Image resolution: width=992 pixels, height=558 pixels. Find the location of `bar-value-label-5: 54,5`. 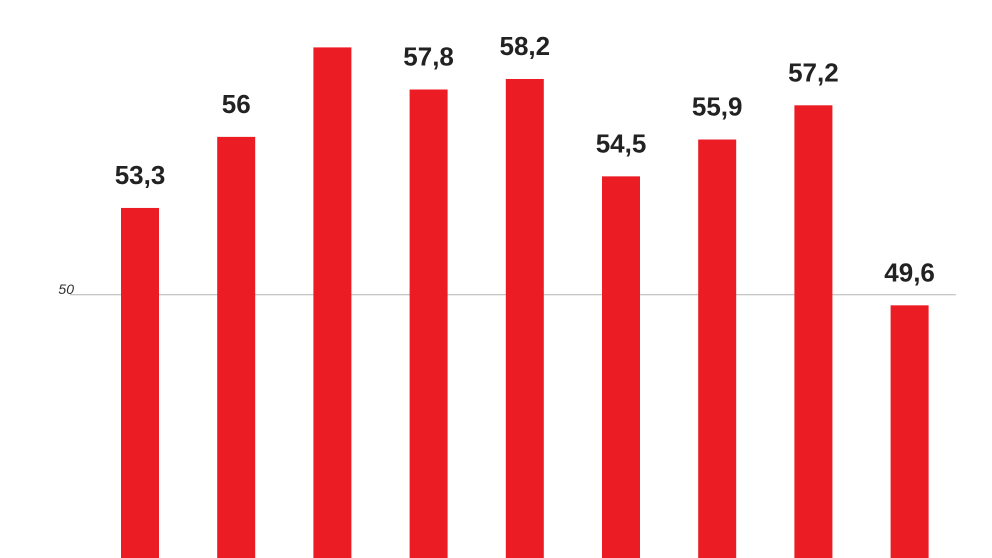

bar-value-label-5: 54,5 is located at coordinates (621, 143).